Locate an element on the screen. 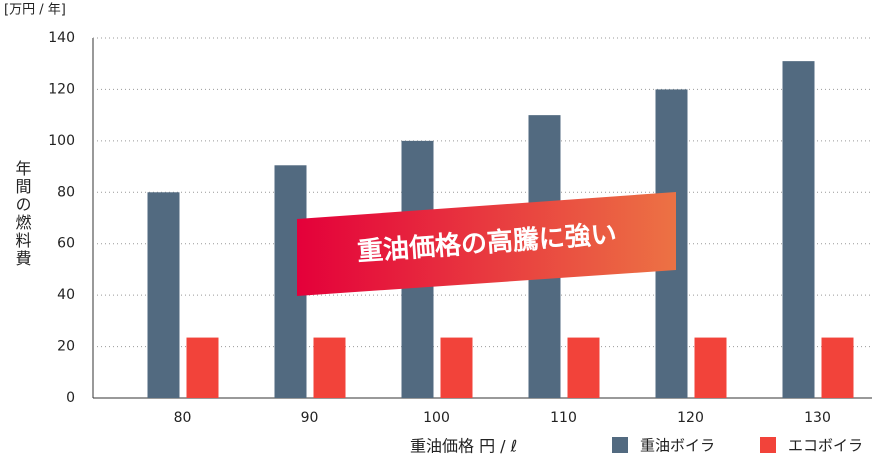  x-tick-label: 80 is located at coordinates (183, 418).